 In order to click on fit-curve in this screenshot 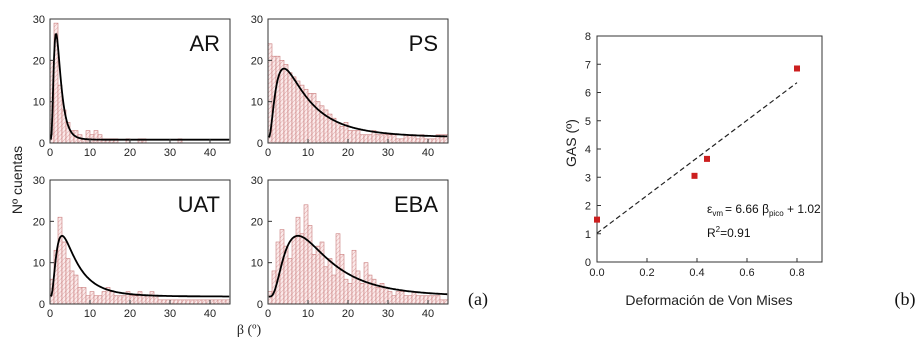, I will do `click(357, 102)`.